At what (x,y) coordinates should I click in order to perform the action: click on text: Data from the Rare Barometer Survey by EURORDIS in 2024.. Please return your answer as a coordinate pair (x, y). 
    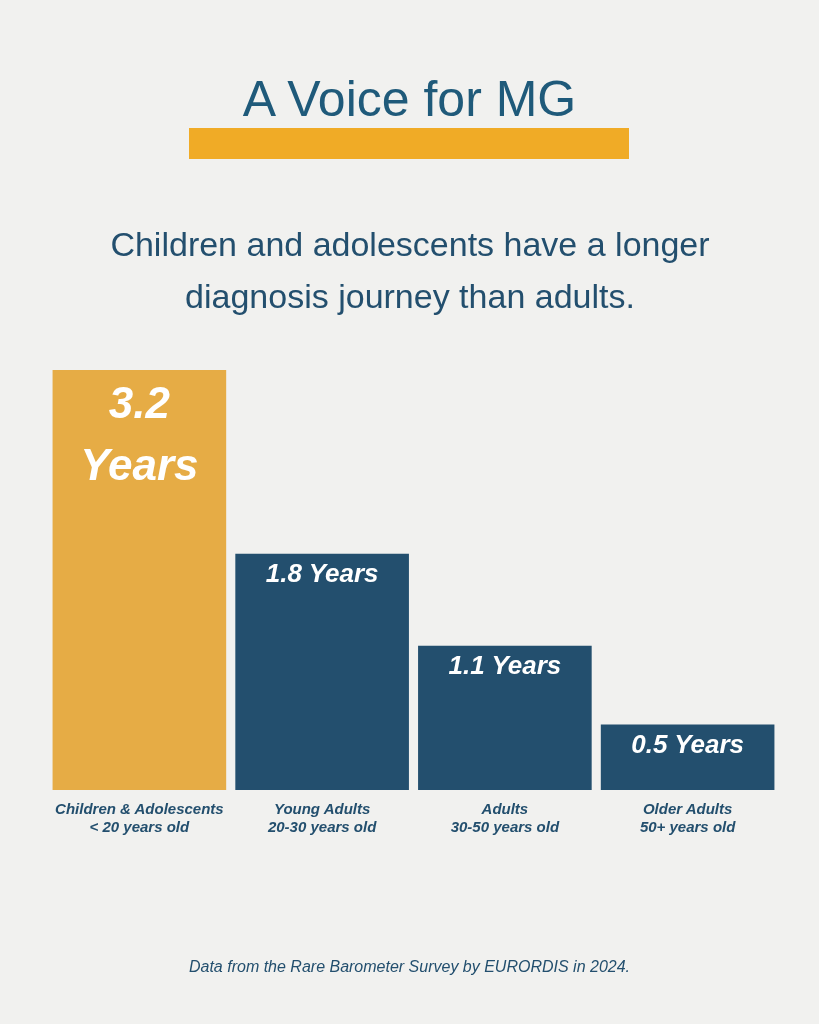
    Looking at the image, I should click on (409, 967).